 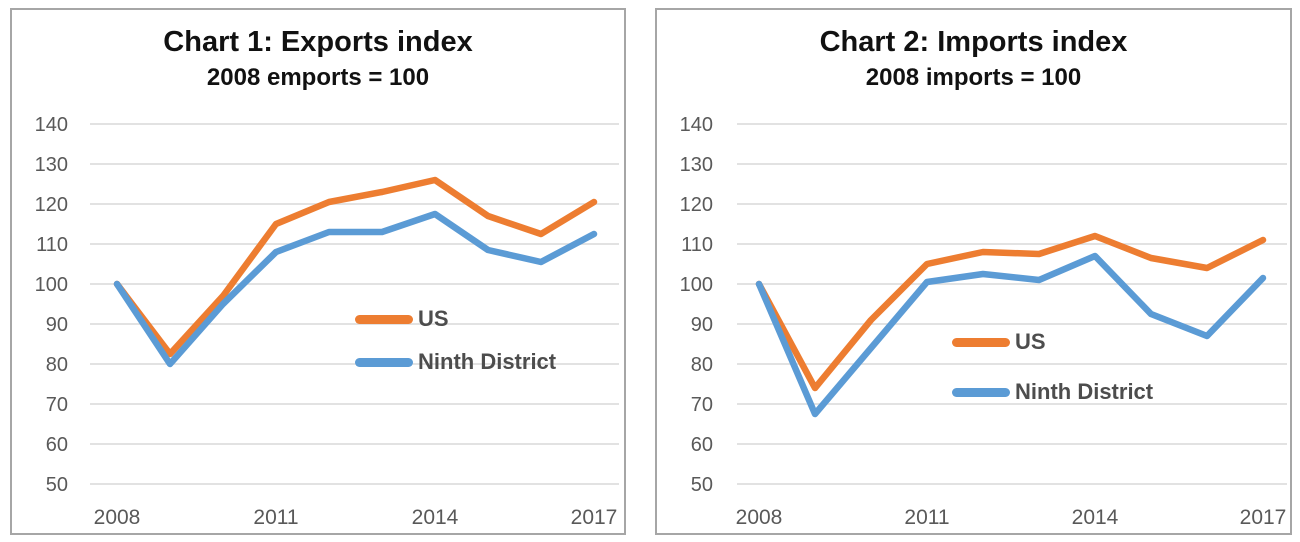 I want to click on chart-title: Chart 1: Exports index, so click(x=318, y=42).